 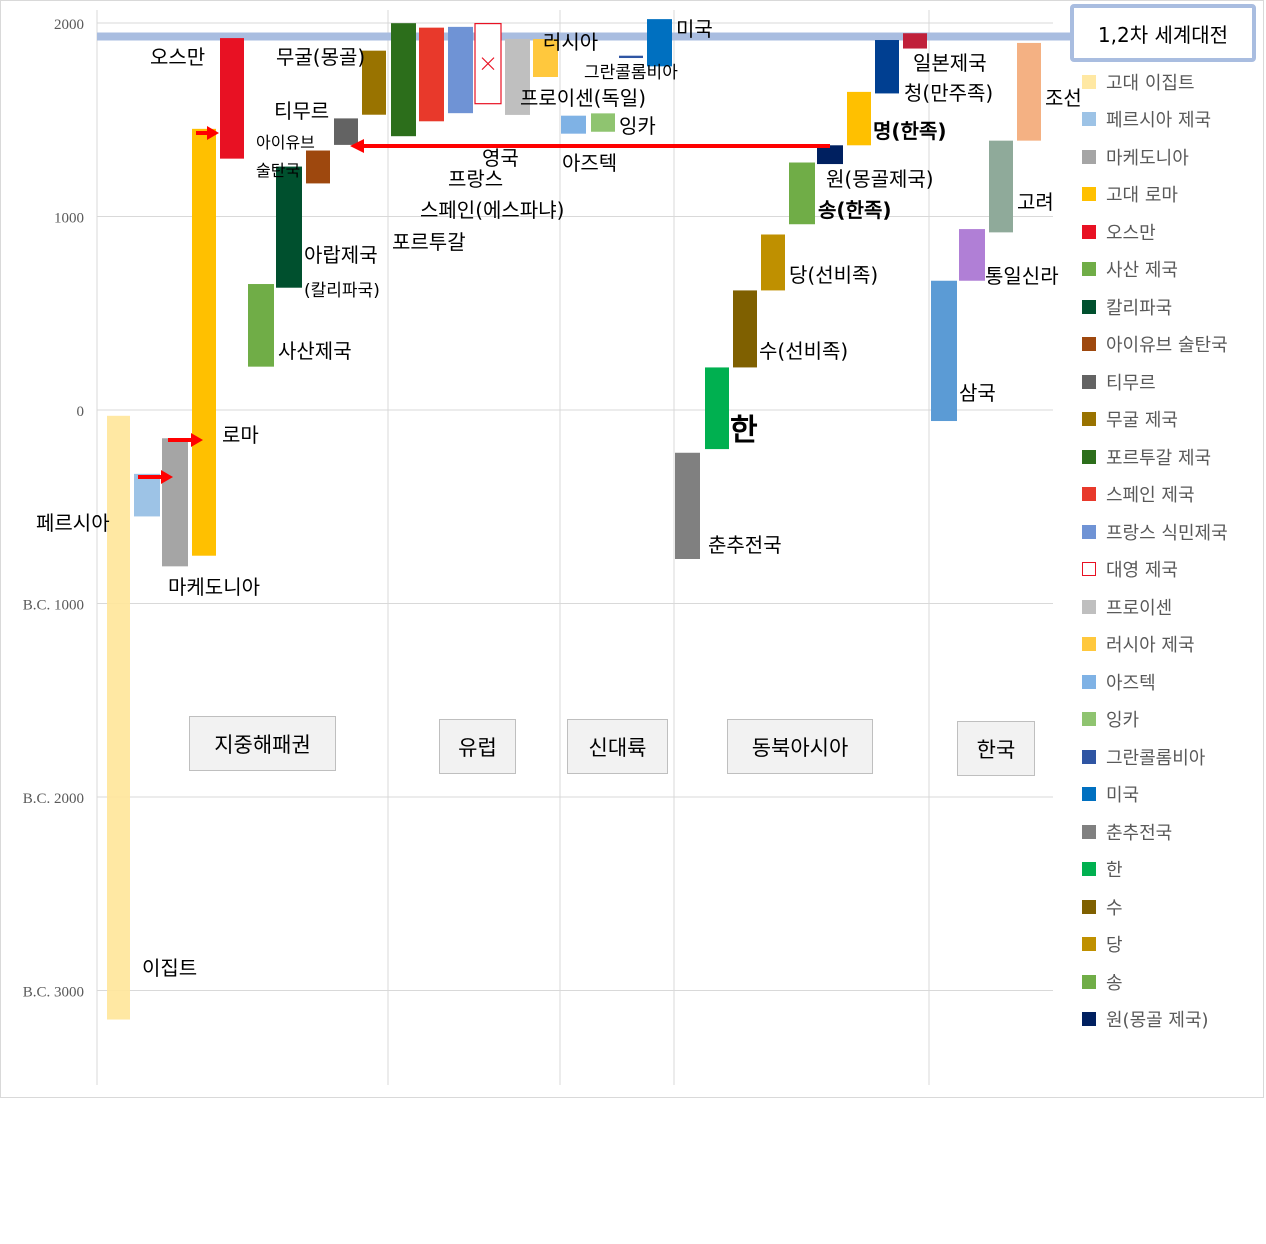 I want to click on legend-label: 러시아 제국, so click(x=1150, y=646).